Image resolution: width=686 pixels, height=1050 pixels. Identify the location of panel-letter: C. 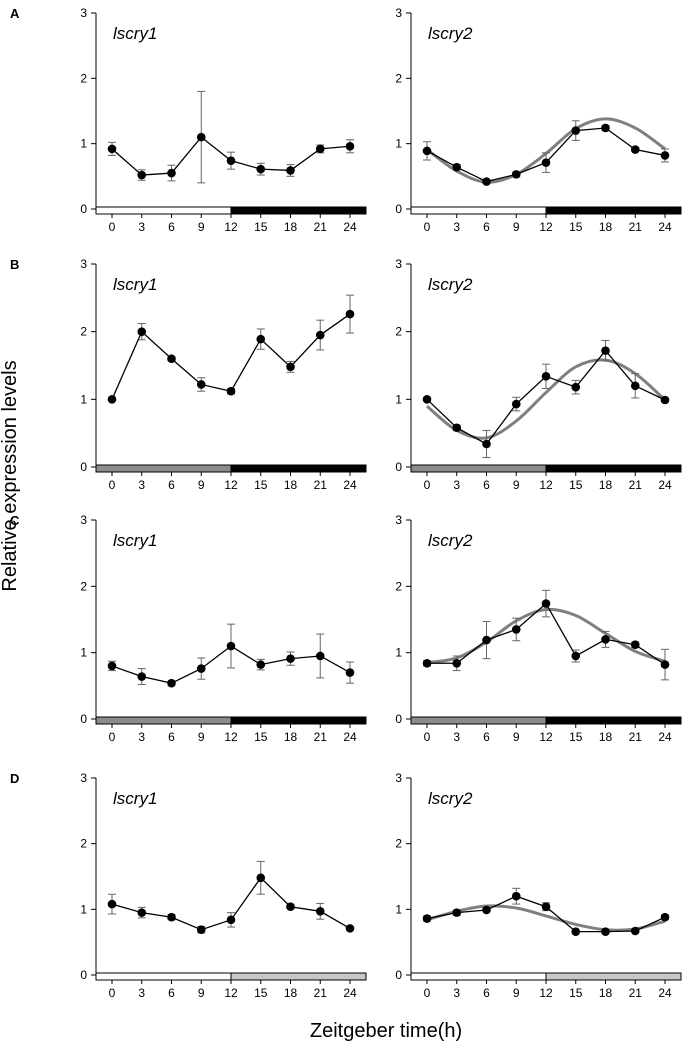
(15, 520).